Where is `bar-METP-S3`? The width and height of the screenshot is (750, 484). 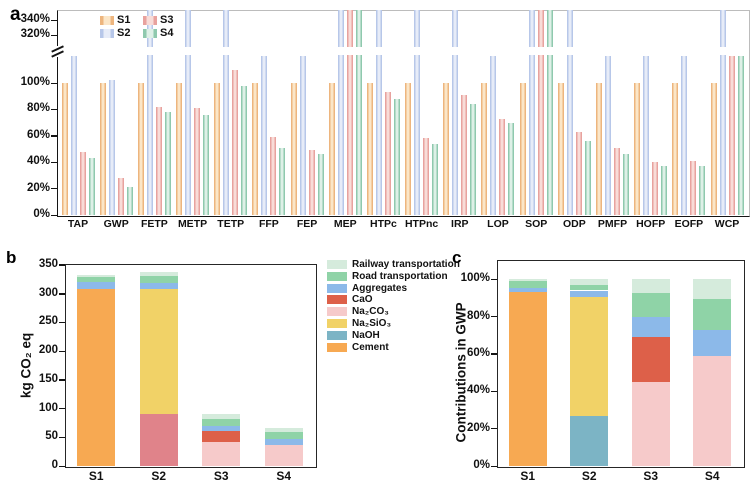 bar-METP-S3 is located at coordinates (197, 161).